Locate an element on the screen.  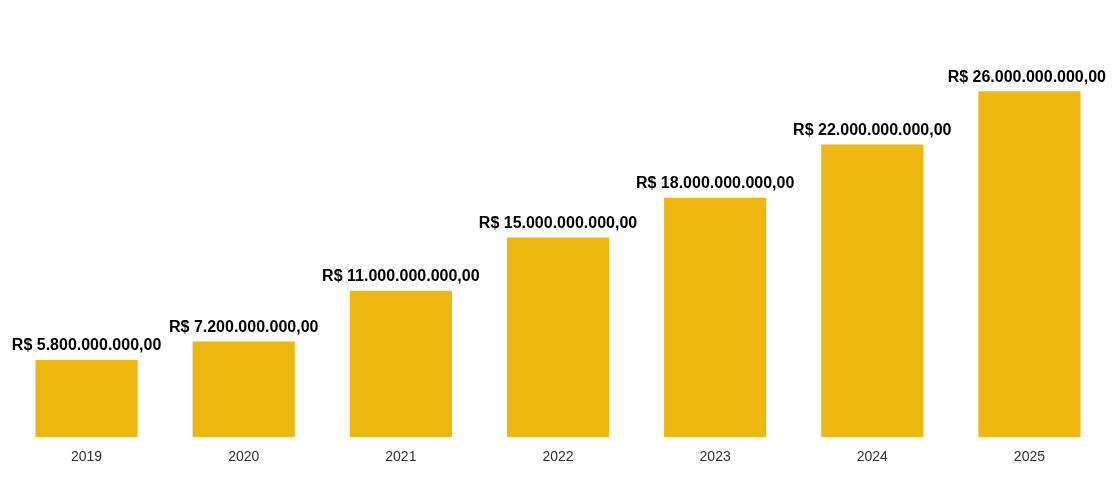
x-tick-label: 2020 is located at coordinates (244, 456).